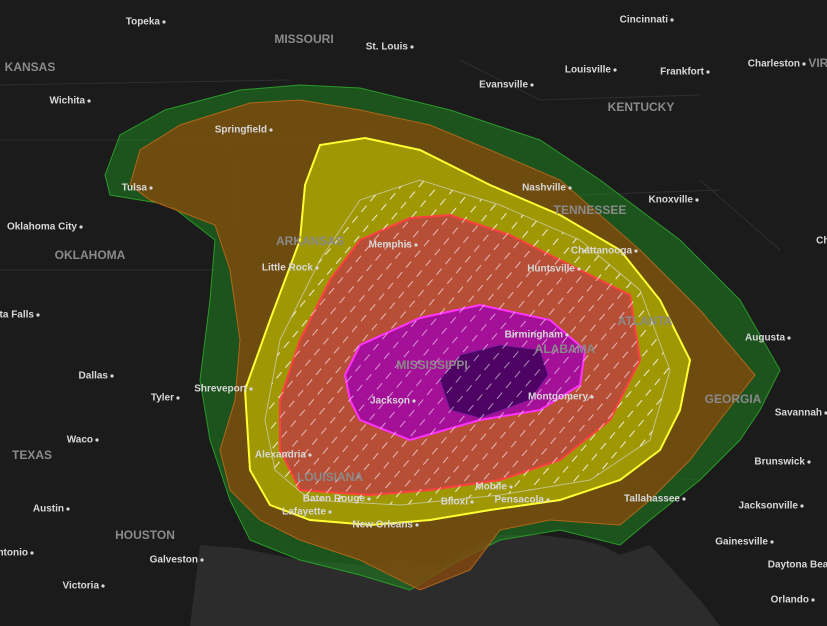  What do you see at coordinates (503, 85) in the screenshot?
I see `city-label: Evansville` at bounding box center [503, 85].